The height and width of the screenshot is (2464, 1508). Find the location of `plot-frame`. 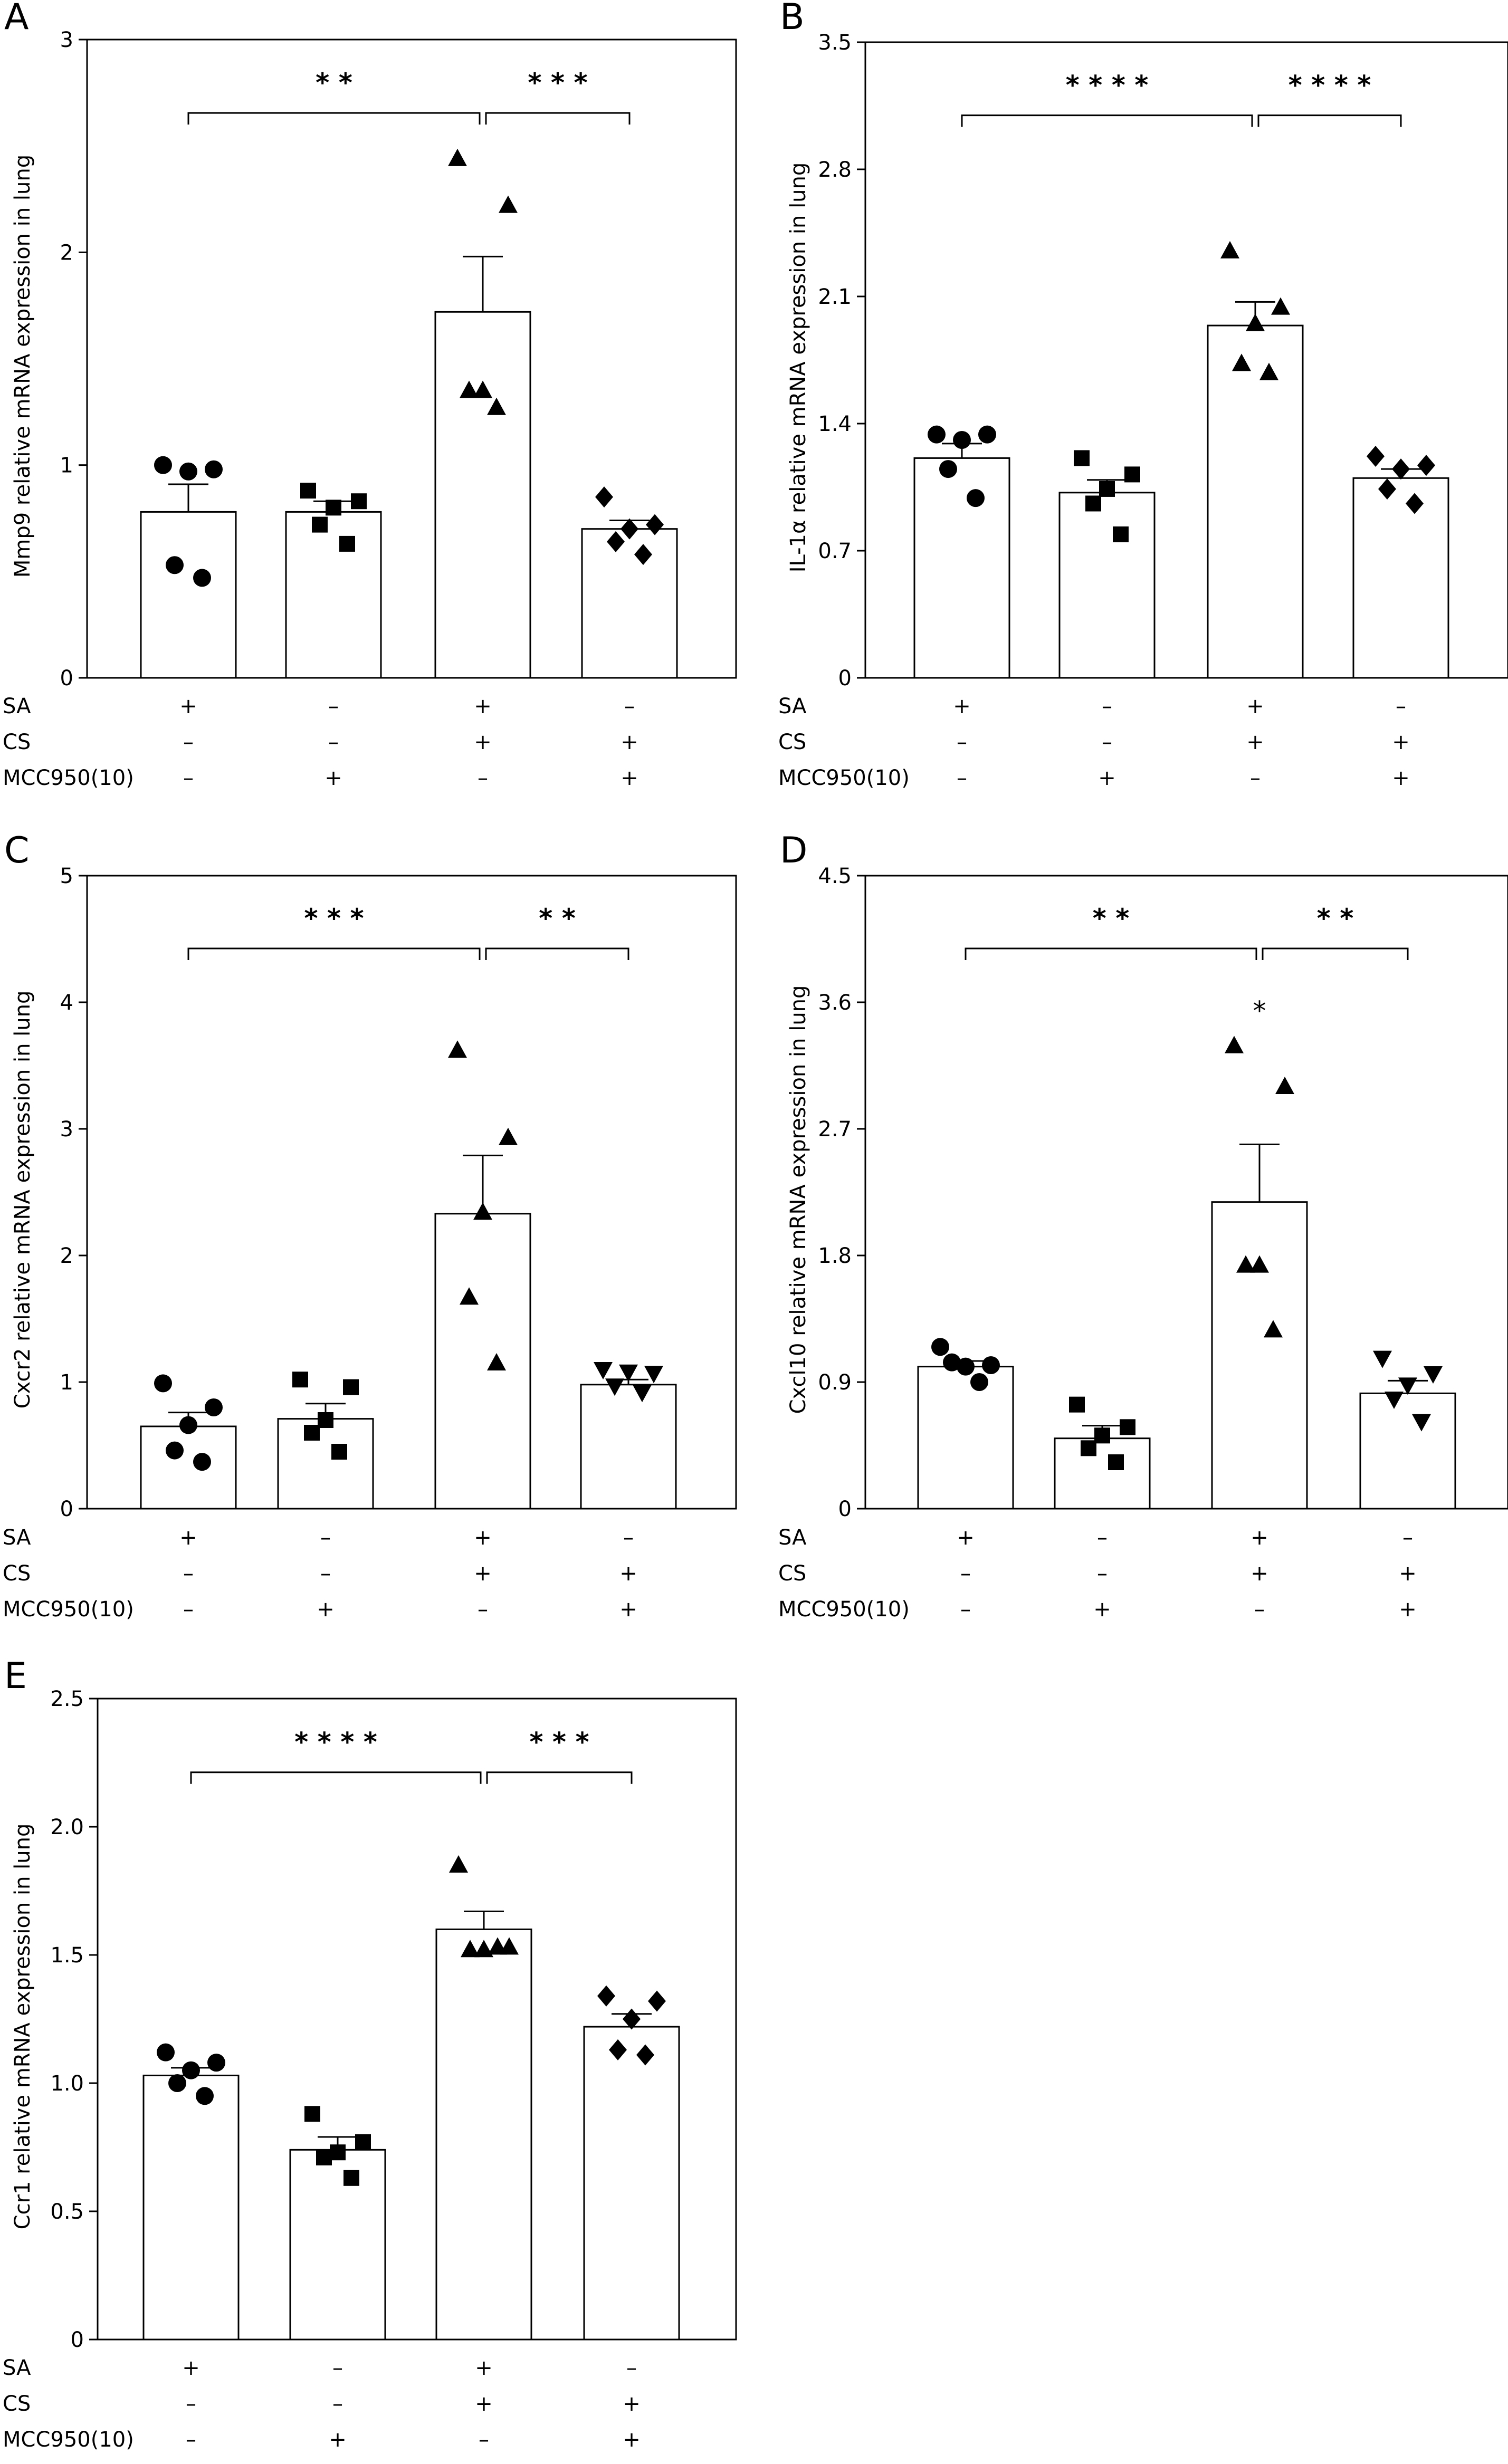

plot-frame is located at coordinates (1186, 1192).